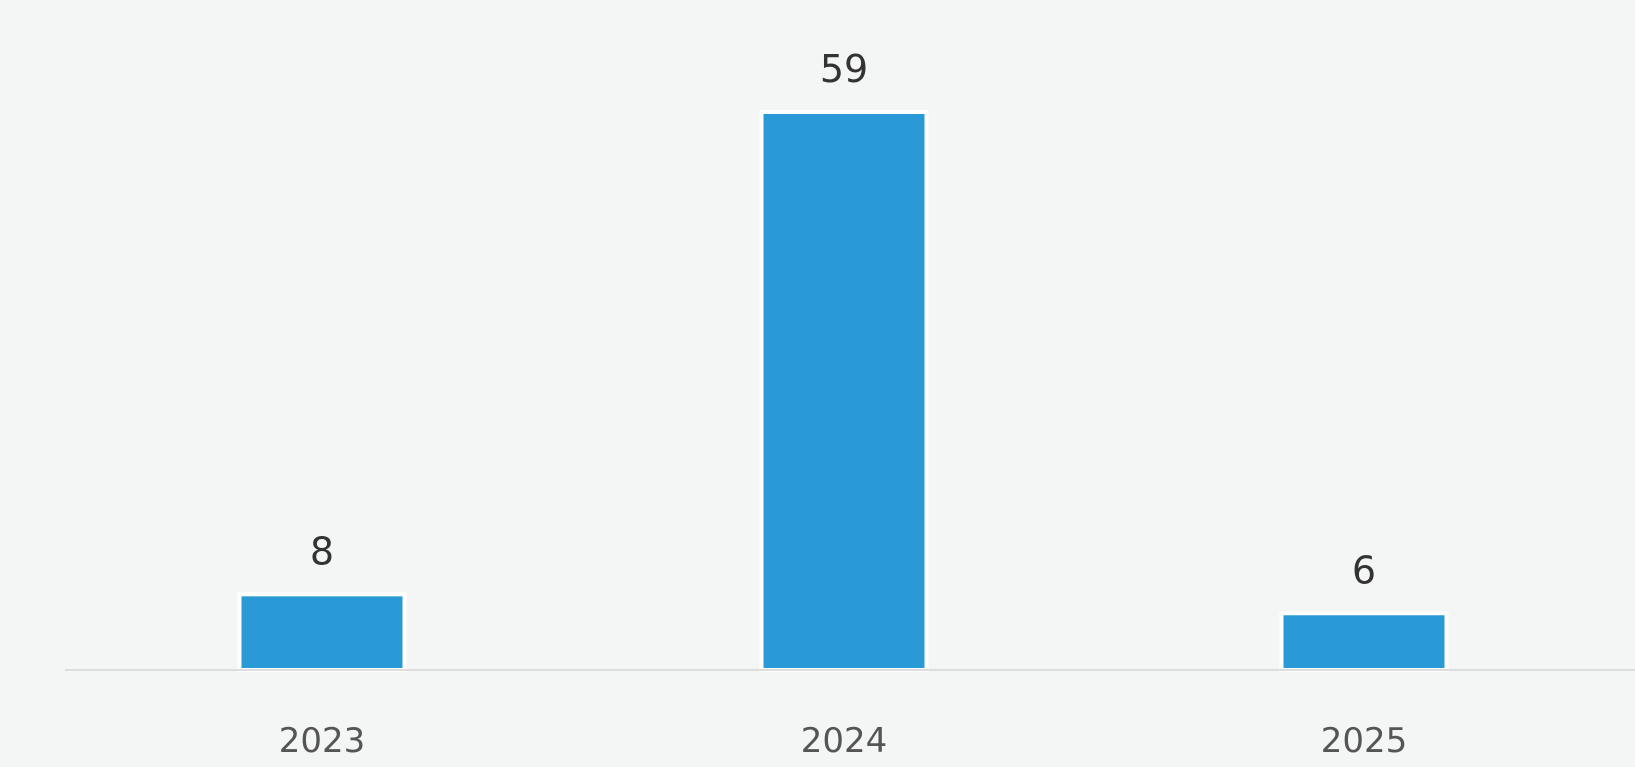  Describe the element at coordinates (844, 69) in the screenshot. I see `data-label-2024: 59` at that location.